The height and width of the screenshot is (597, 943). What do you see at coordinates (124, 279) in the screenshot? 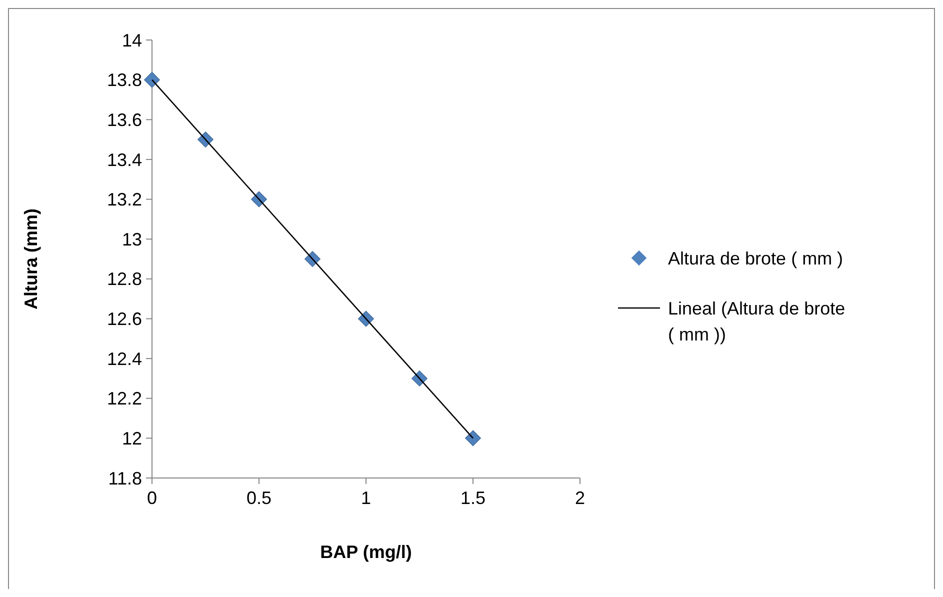
I see `y-tick-label: 12.8` at bounding box center [124, 279].